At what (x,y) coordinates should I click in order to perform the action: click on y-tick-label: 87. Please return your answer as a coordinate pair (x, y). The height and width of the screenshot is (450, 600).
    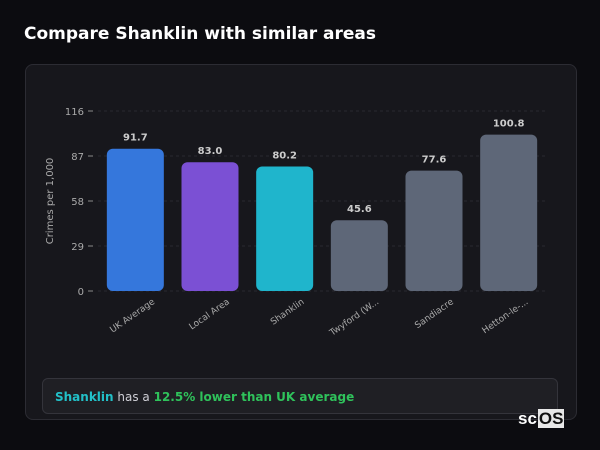
    Looking at the image, I should click on (77, 157).